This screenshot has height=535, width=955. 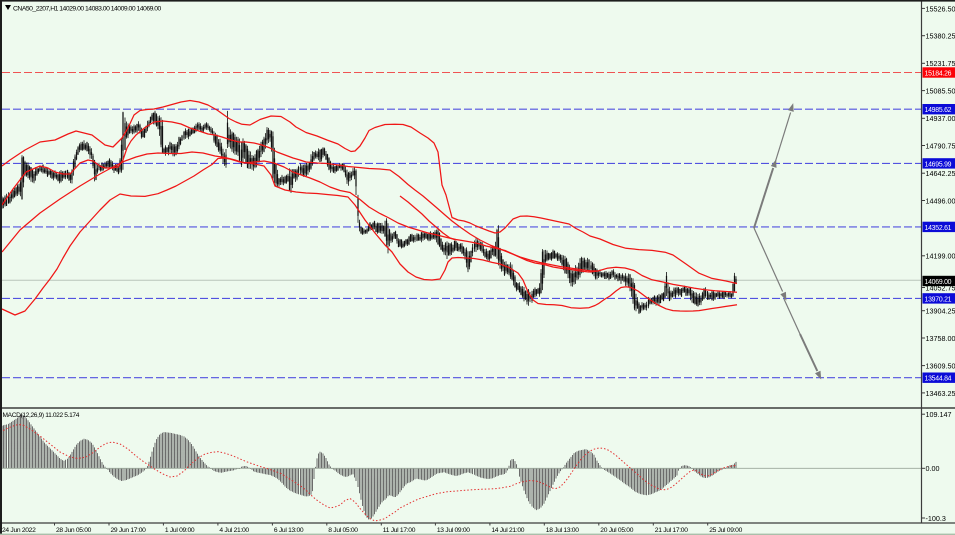 What do you see at coordinates (936, 518) in the screenshot?
I see `svg-text: -100.3` at bounding box center [936, 518].